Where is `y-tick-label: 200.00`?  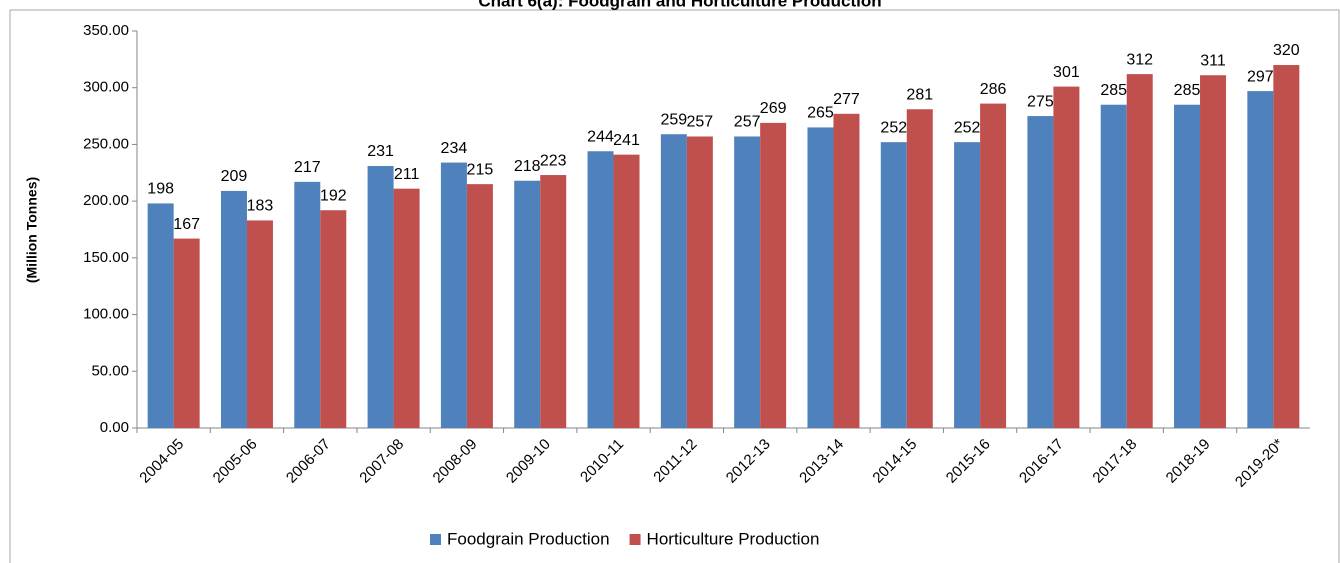
y-tick-label: 200.00 is located at coordinates (106, 200).